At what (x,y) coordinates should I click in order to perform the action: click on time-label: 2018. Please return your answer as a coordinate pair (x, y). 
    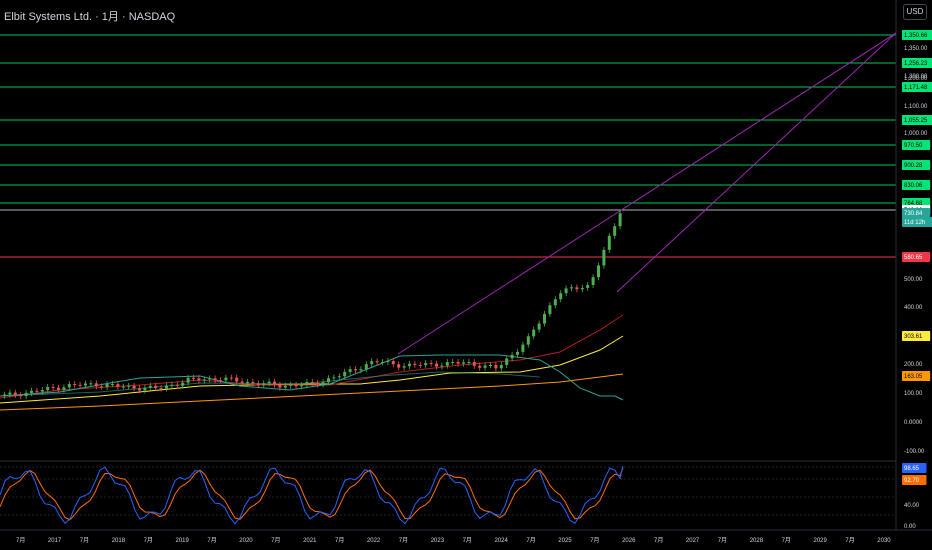
    Looking at the image, I should click on (119, 541).